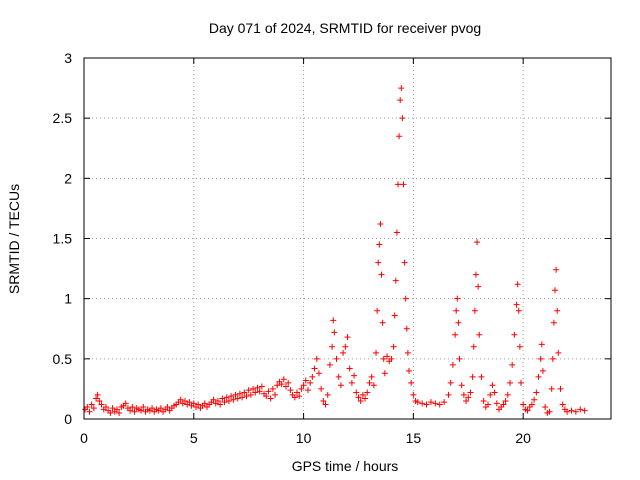 The width and height of the screenshot is (640, 480). Describe the element at coordinates (63, 118) in the screenshot. I see `y-tick-label: 2.5` at that location.